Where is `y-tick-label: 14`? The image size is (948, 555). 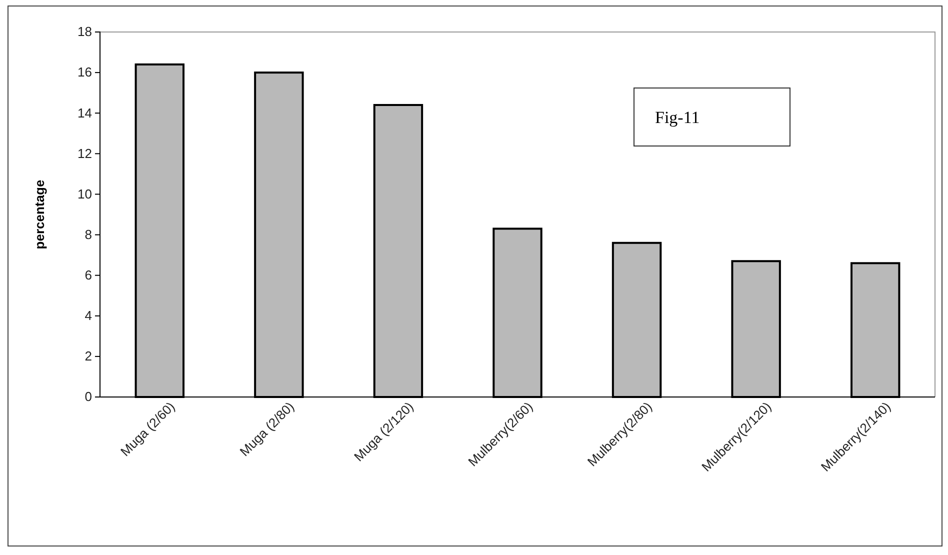
y-tick-label: 14 is located at coordinates (85, 112).